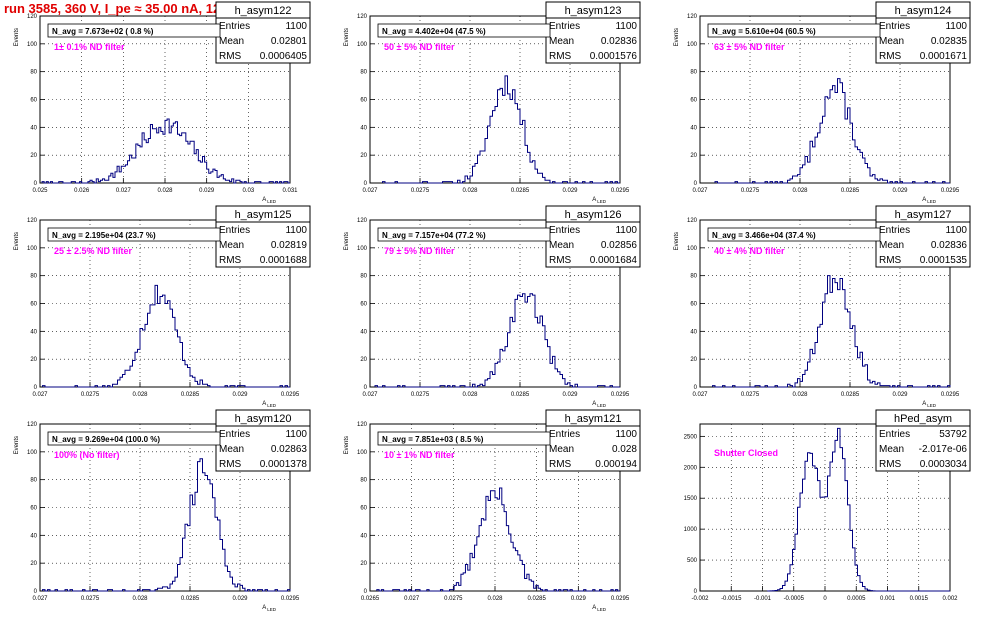  I want to click on y-tick-label: 120, so click(362, 17).